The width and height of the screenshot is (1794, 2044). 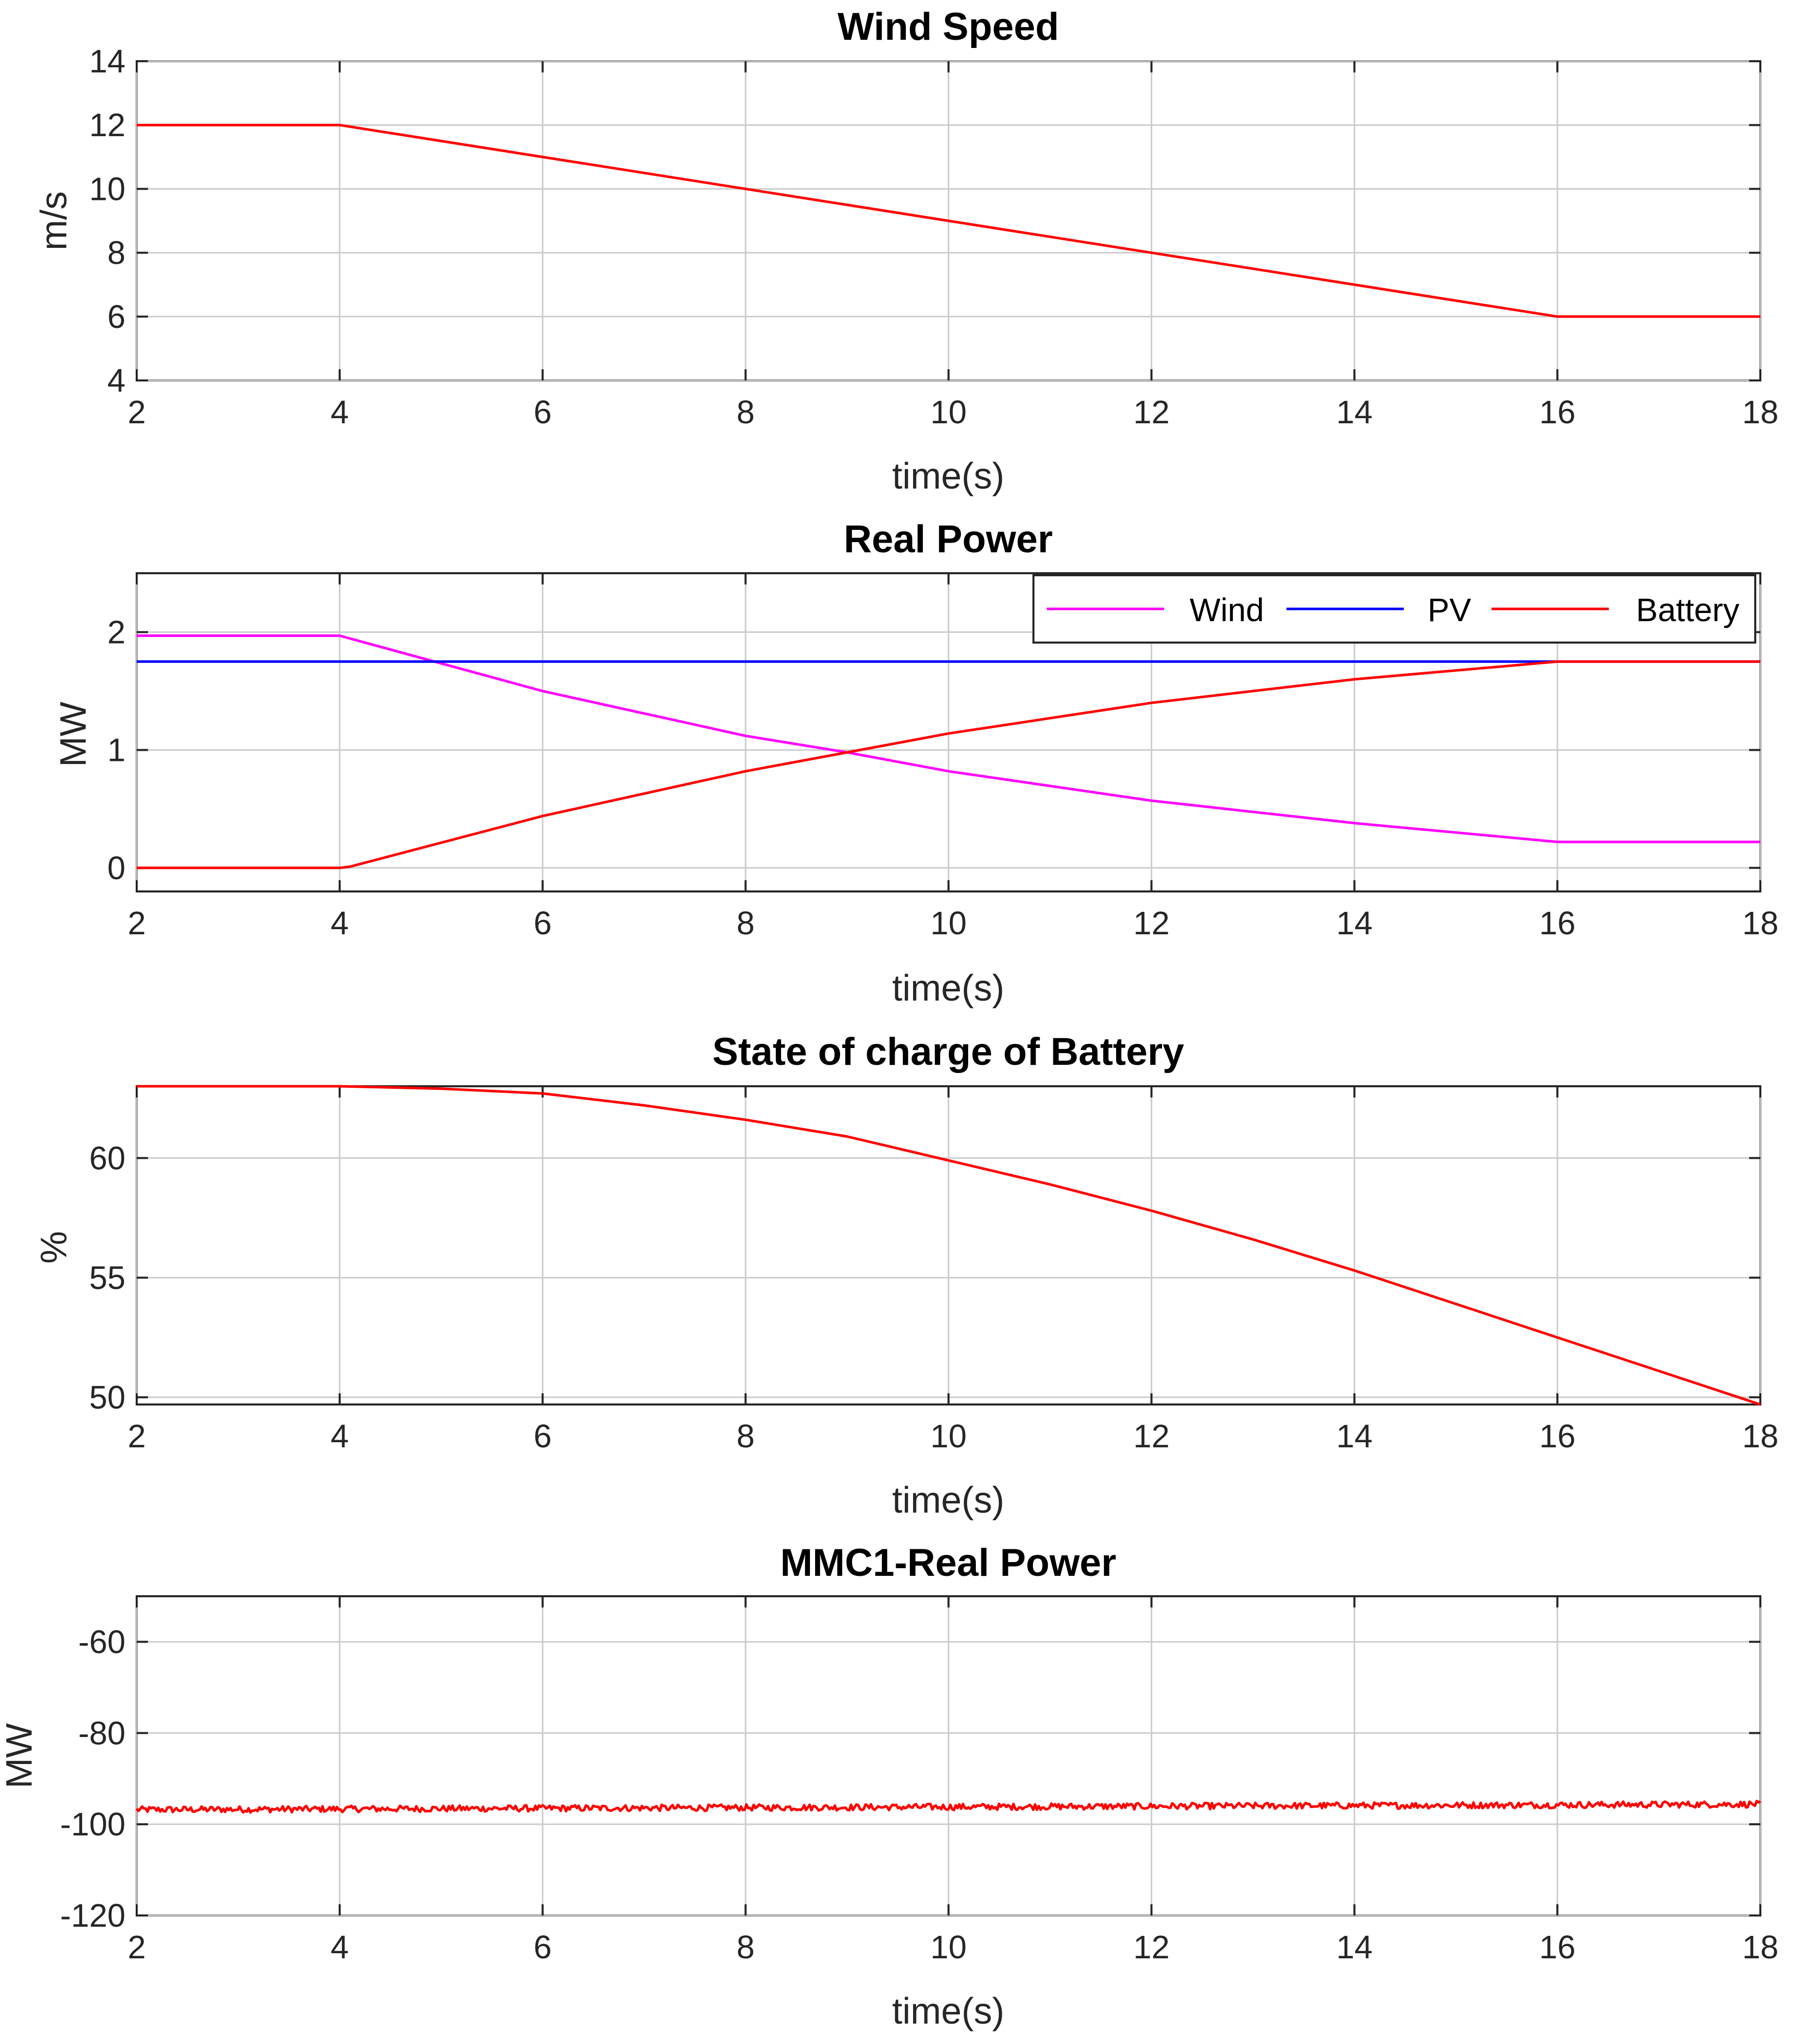 What do you see at coordinates (54, 221) in the screenshot?
I see `wind-speed-y-axis-label: m/s` at bounding box center [54, 221].